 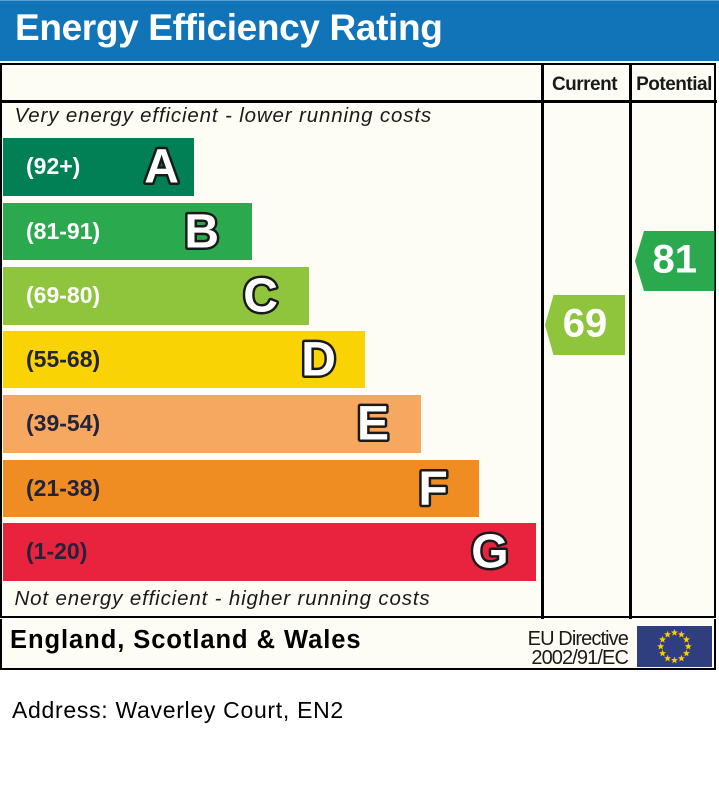 I want to click on svg-text: F, so click(x=432, y=488).